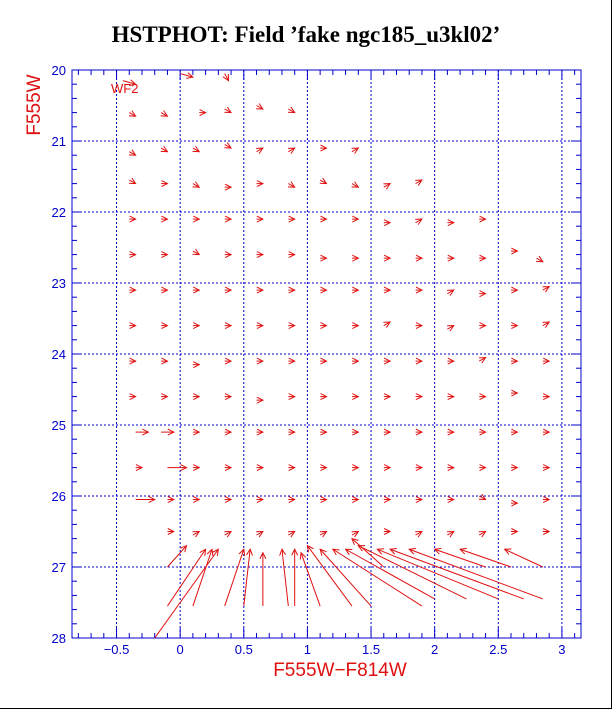  I want to click on y-tick-label: 28, so click(59, 638).